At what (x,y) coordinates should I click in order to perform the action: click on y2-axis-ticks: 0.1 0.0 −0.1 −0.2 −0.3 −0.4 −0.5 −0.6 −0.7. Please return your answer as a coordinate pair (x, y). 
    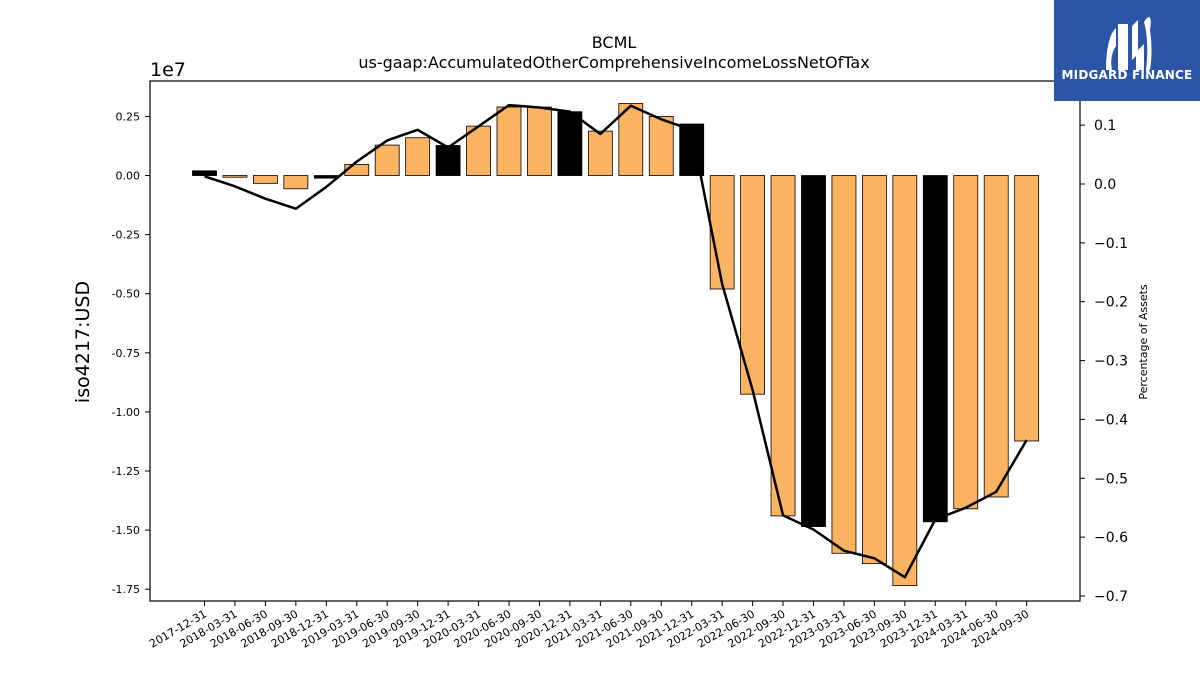
    Looking at the image, I should click on (1104, 361).